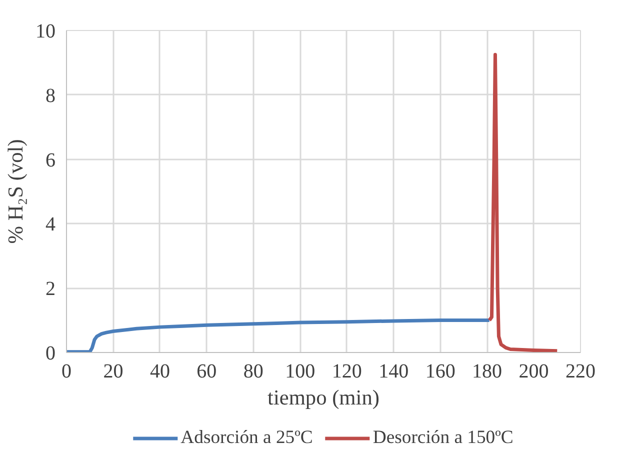 Image resolution: width=625 pixels, height=472 pixels. Describe the element at coordinates (51, 225) in the screenshot. I see `y-tick-label: 4` at that location.